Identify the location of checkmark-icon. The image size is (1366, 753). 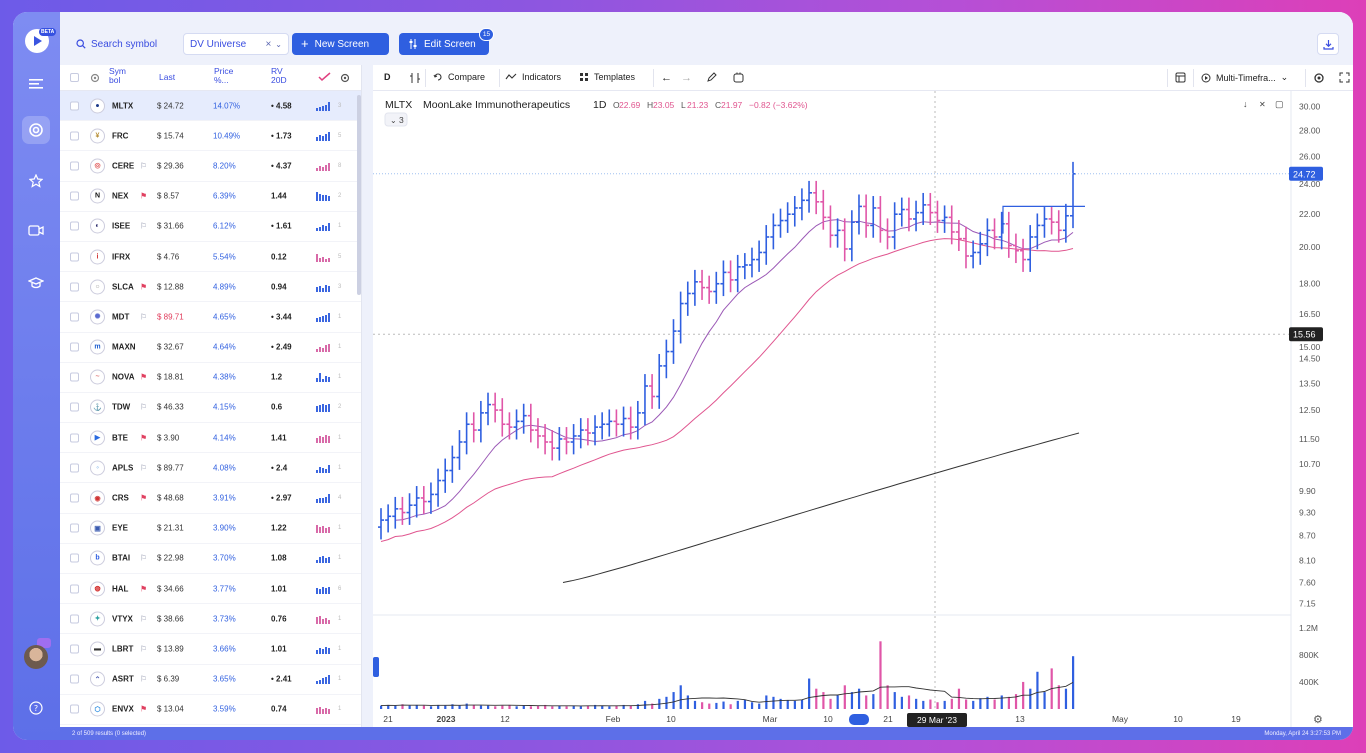
(325, 78).